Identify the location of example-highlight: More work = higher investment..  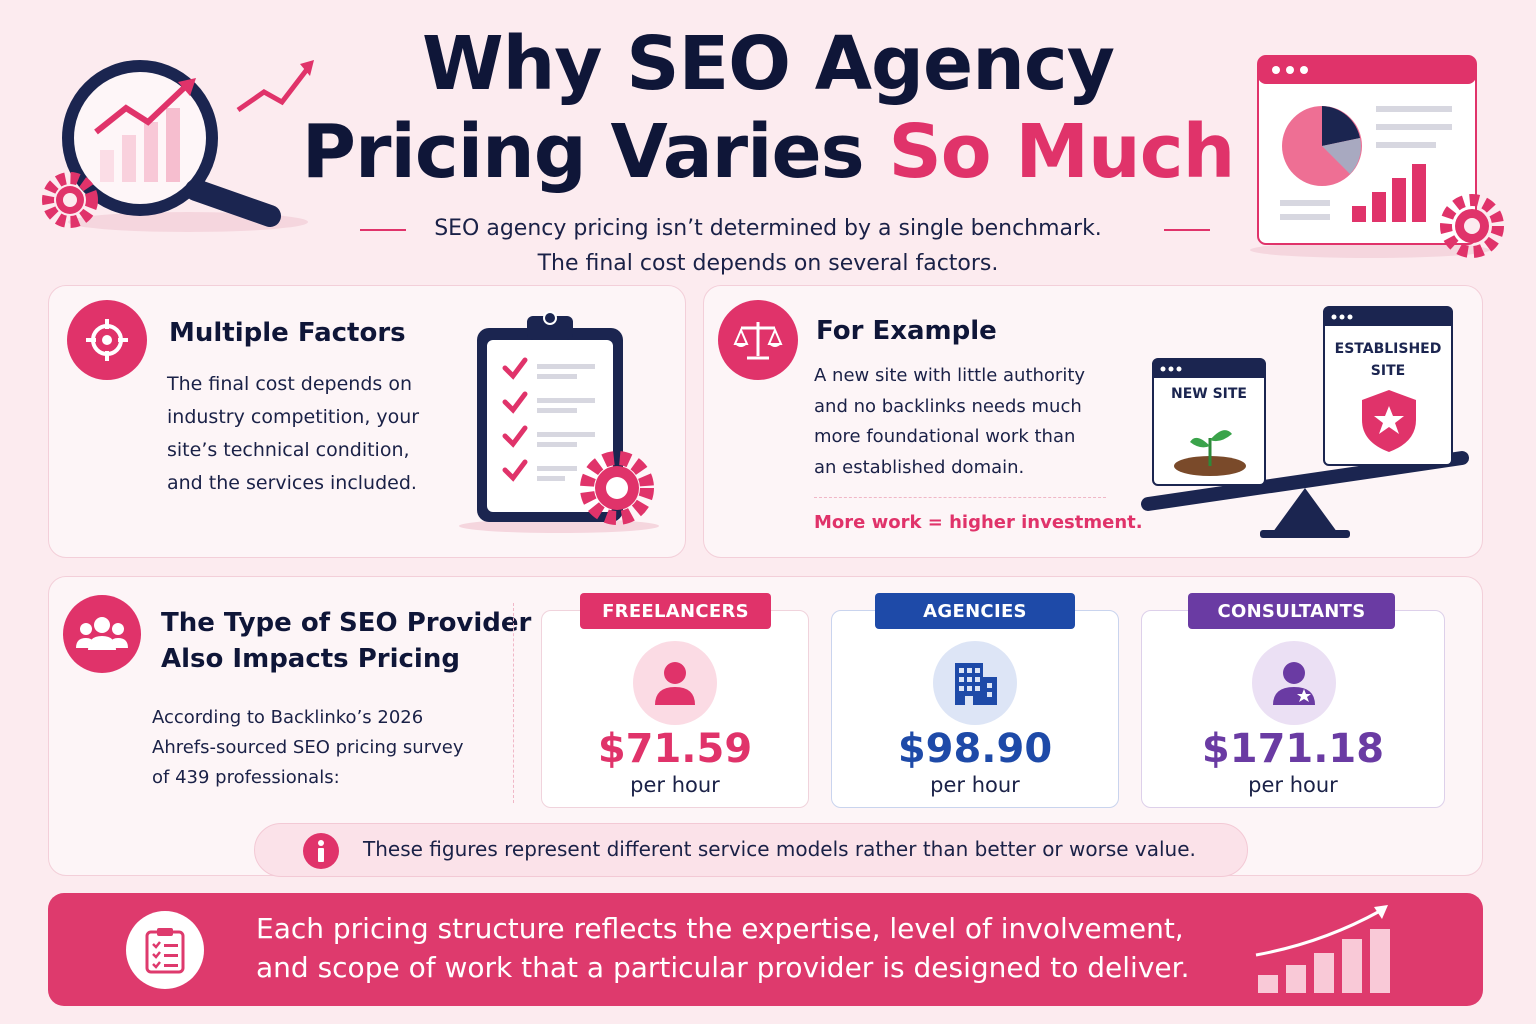
(978, 522).